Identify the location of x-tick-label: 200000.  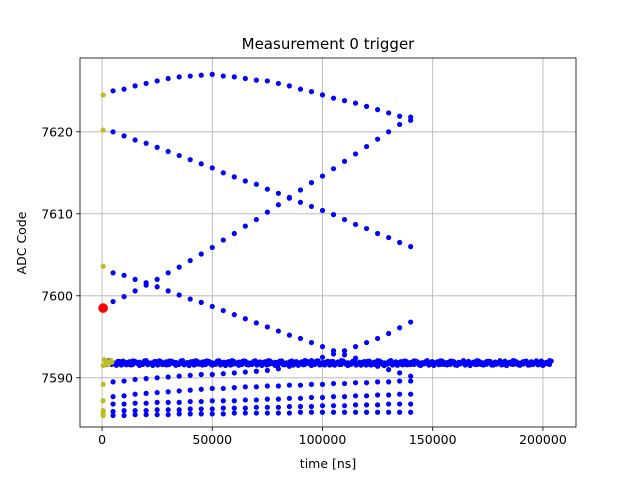
(543, 439).